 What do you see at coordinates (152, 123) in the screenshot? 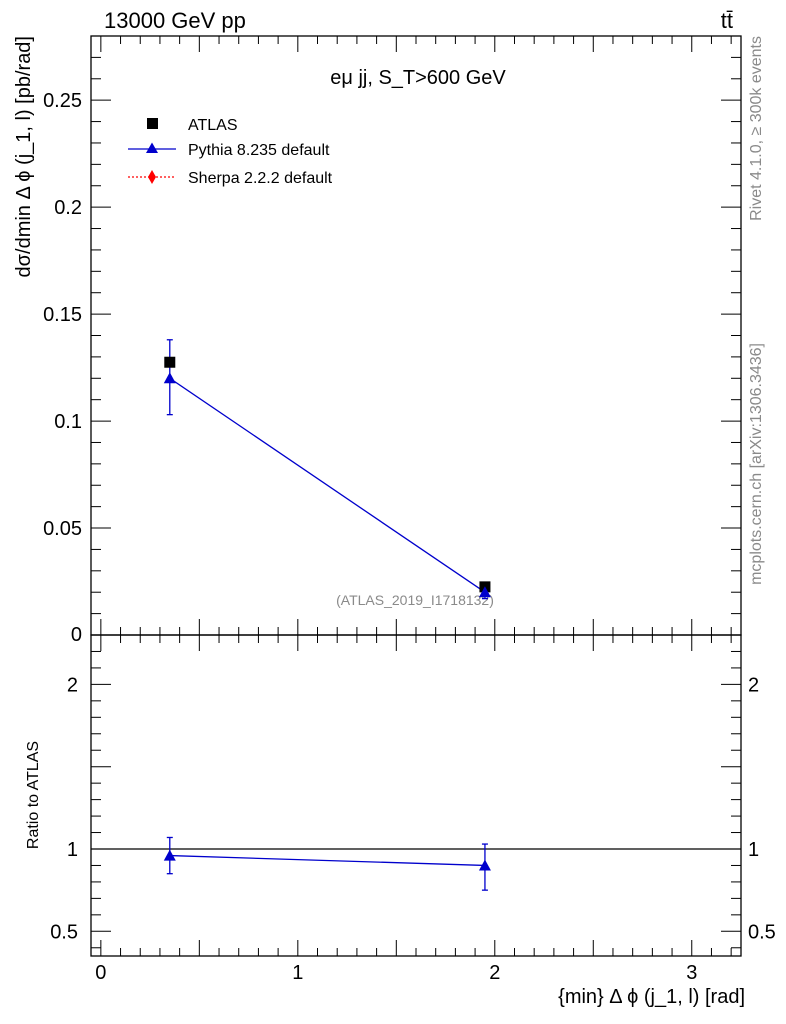
I see `legend-marker-atlas` at bounding box center [152, 123].